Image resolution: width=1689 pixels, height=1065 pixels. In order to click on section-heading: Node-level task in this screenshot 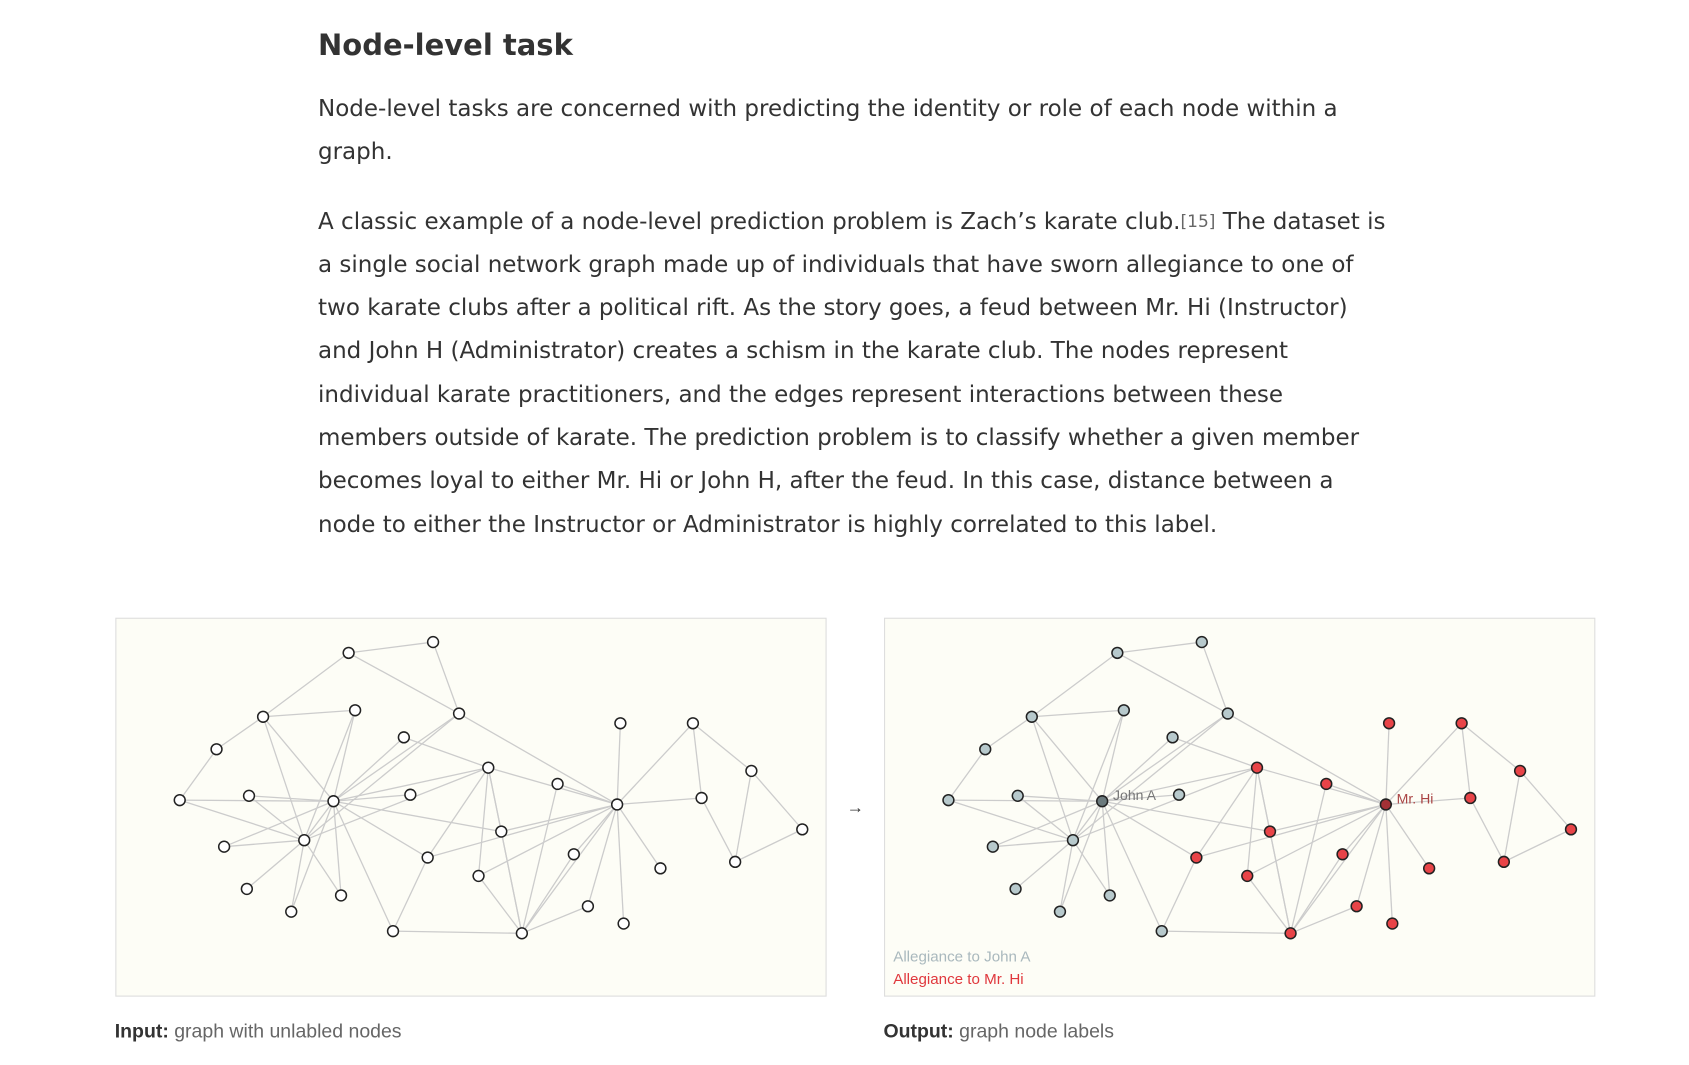, I will do `click(445, 45)`.